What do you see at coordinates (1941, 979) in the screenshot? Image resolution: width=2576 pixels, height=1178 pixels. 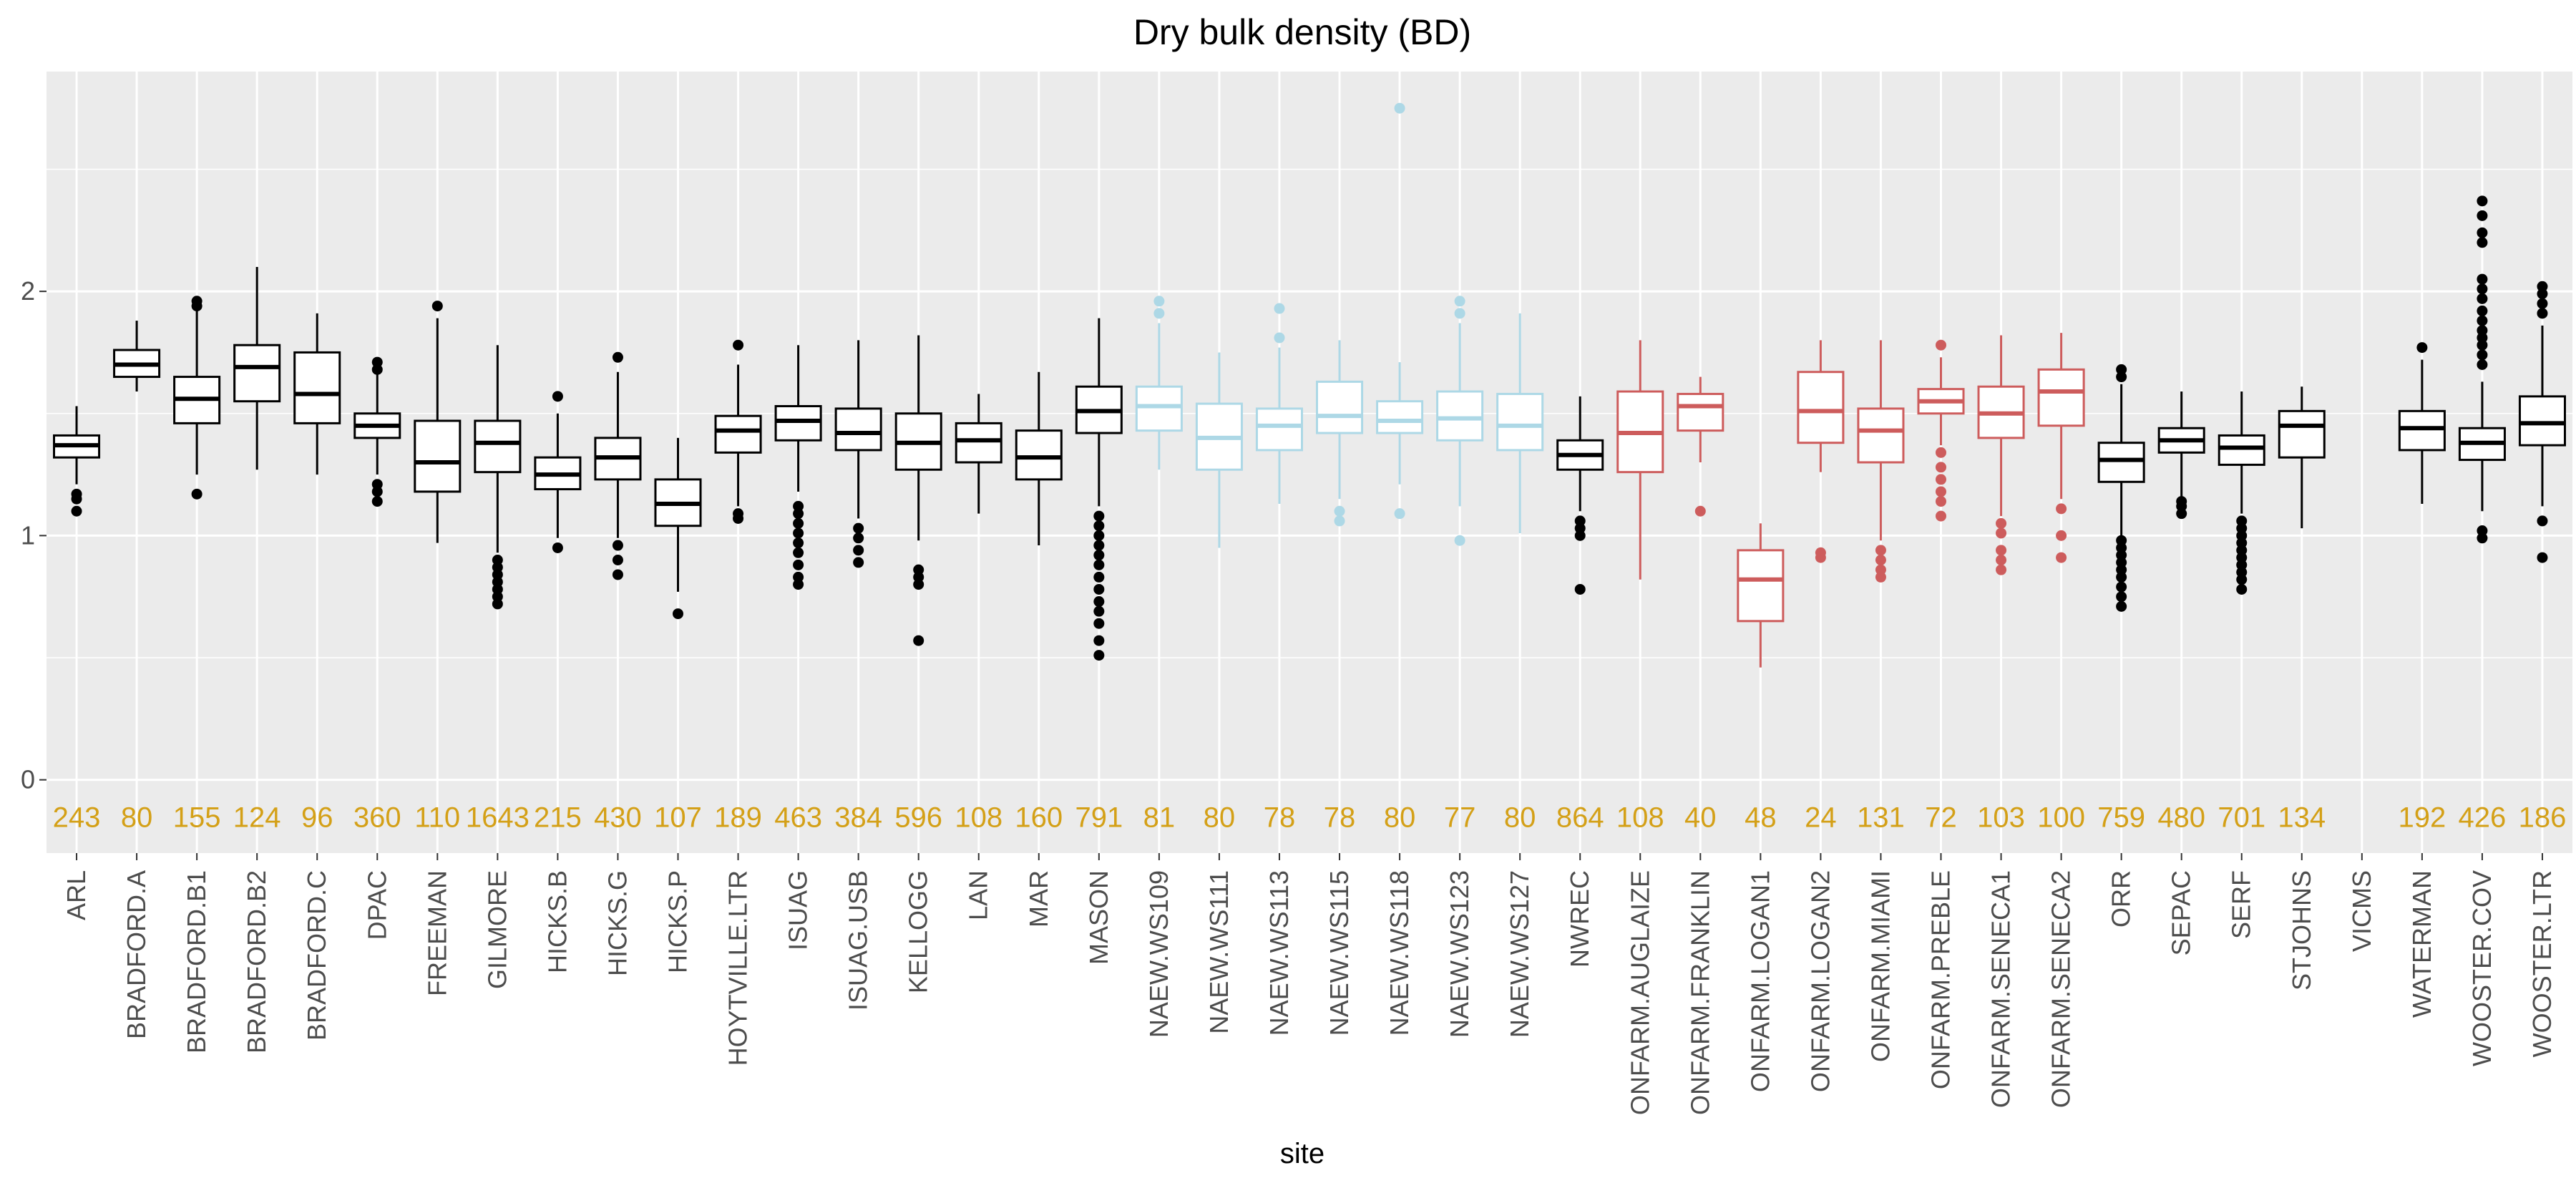 I see `x-tick-label: ONFARM.PREBLE` at bounding box center [1941, 979].